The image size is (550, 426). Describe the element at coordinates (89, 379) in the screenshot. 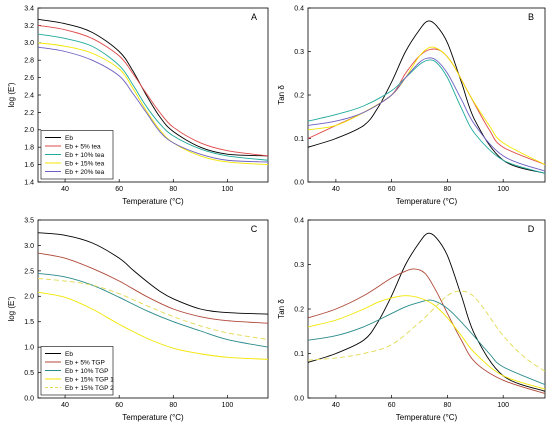

I see `legend-entry-label: Eb + 15% TGP 1` at that location.